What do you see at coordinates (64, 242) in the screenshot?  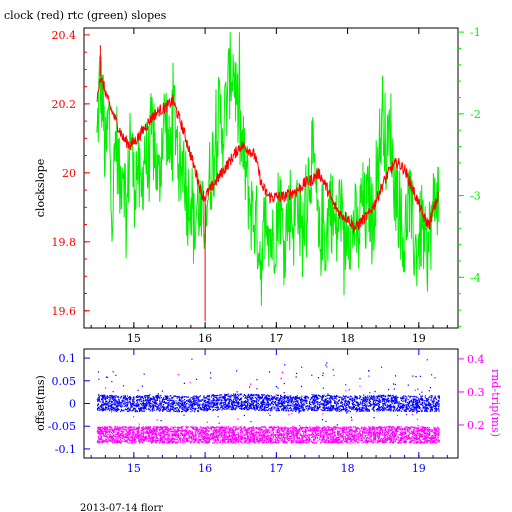 I see `top-y-tick-label: 19.8` at bounding box center [64, 242].